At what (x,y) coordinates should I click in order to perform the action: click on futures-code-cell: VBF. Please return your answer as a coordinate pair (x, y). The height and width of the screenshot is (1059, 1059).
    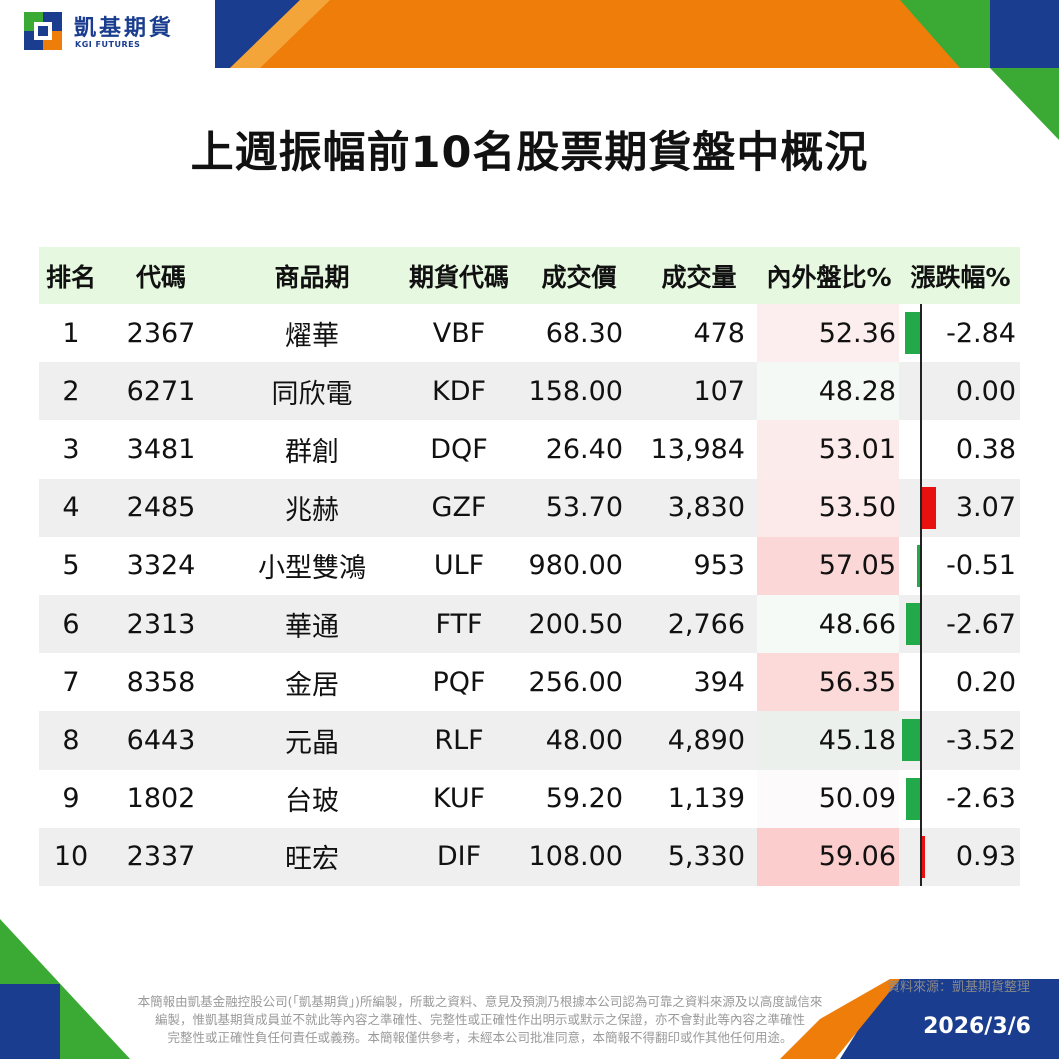
    Looking at the image, I should click on (459, 333).